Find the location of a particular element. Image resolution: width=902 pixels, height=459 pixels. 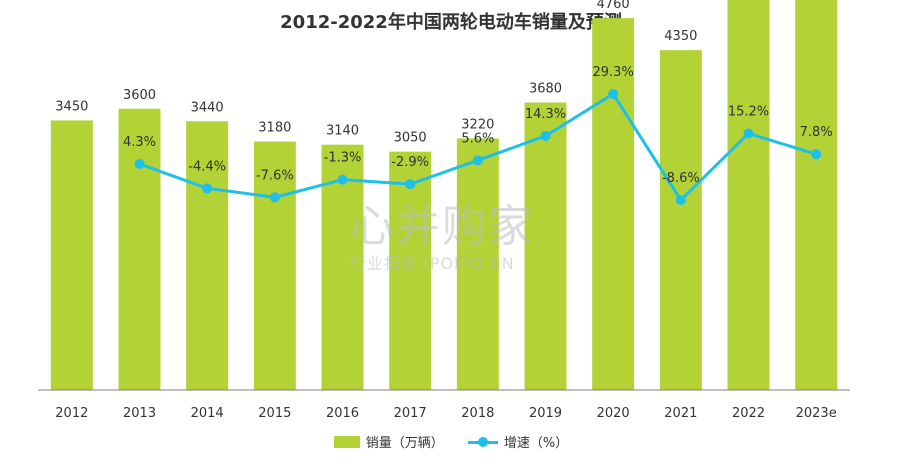

x-tick-label: 2013 is located at coordinates (139, 413).